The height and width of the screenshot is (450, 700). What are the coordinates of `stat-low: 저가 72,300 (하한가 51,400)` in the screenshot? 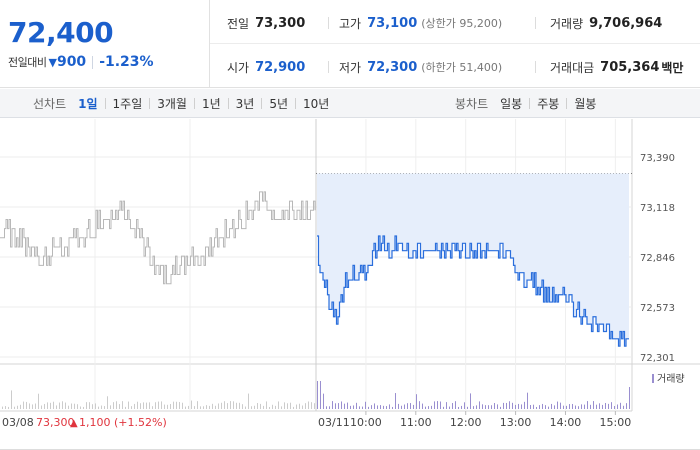 It's located at (420, 67).